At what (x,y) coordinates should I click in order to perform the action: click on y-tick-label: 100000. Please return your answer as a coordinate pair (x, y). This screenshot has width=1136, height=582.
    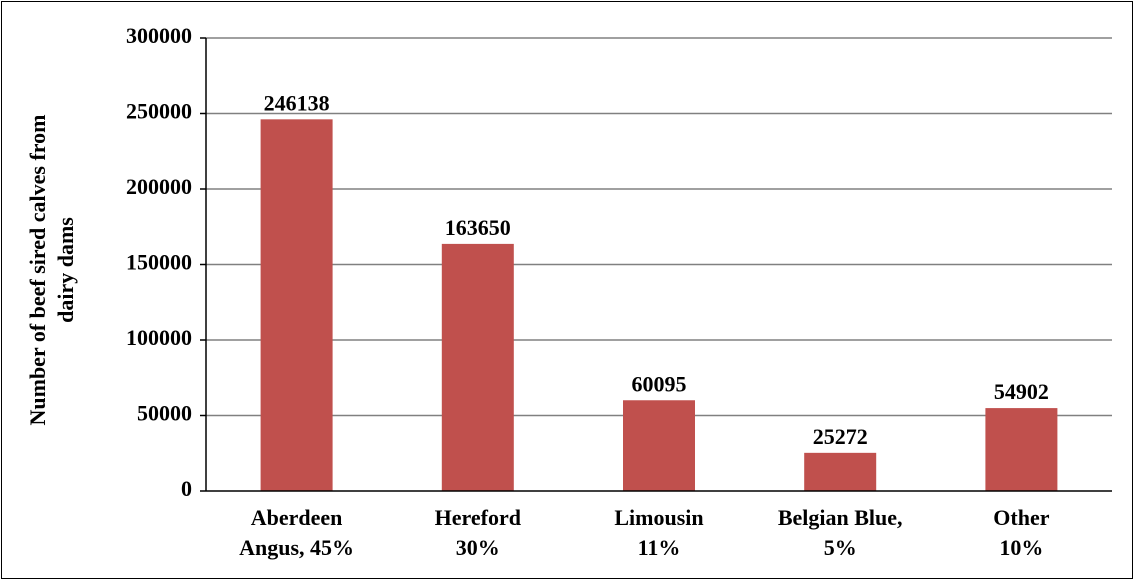
    Looking at the image, I should click on (159, 337).